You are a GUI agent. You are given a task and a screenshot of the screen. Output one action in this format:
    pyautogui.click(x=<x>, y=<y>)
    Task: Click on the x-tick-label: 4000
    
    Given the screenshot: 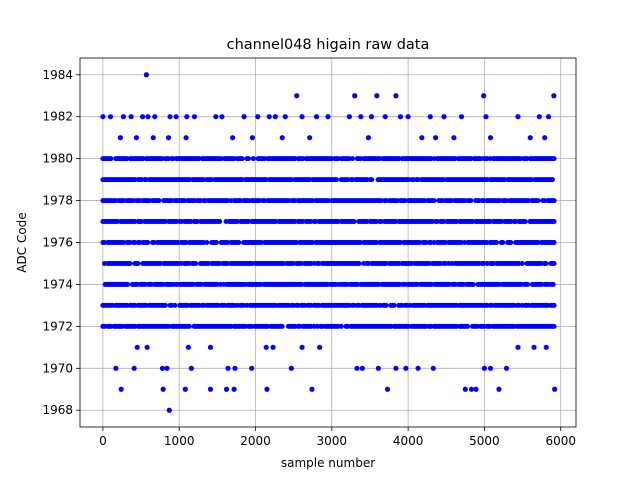 What is the action you would take?
    pyautogui.click(x=408, y=441)
    